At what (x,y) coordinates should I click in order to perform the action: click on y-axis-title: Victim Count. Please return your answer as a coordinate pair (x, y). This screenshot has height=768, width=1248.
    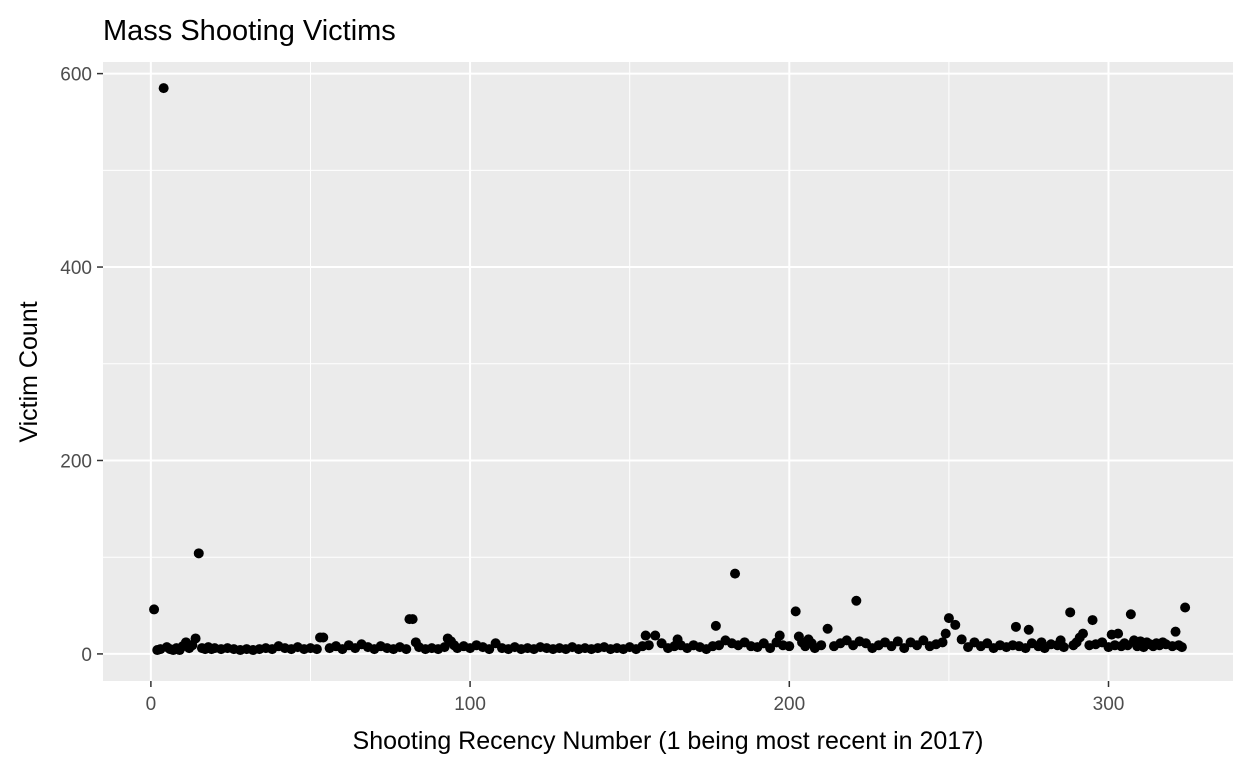
    Looking at the image, I should click on (29, 371).